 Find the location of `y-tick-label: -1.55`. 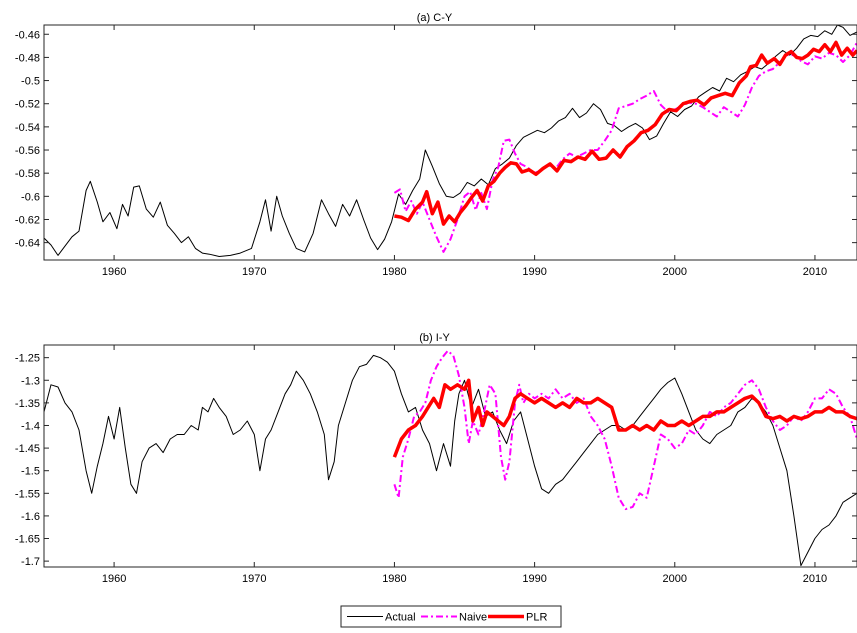

y-tick-label: -1.55 is located at coordinates (27, 494).